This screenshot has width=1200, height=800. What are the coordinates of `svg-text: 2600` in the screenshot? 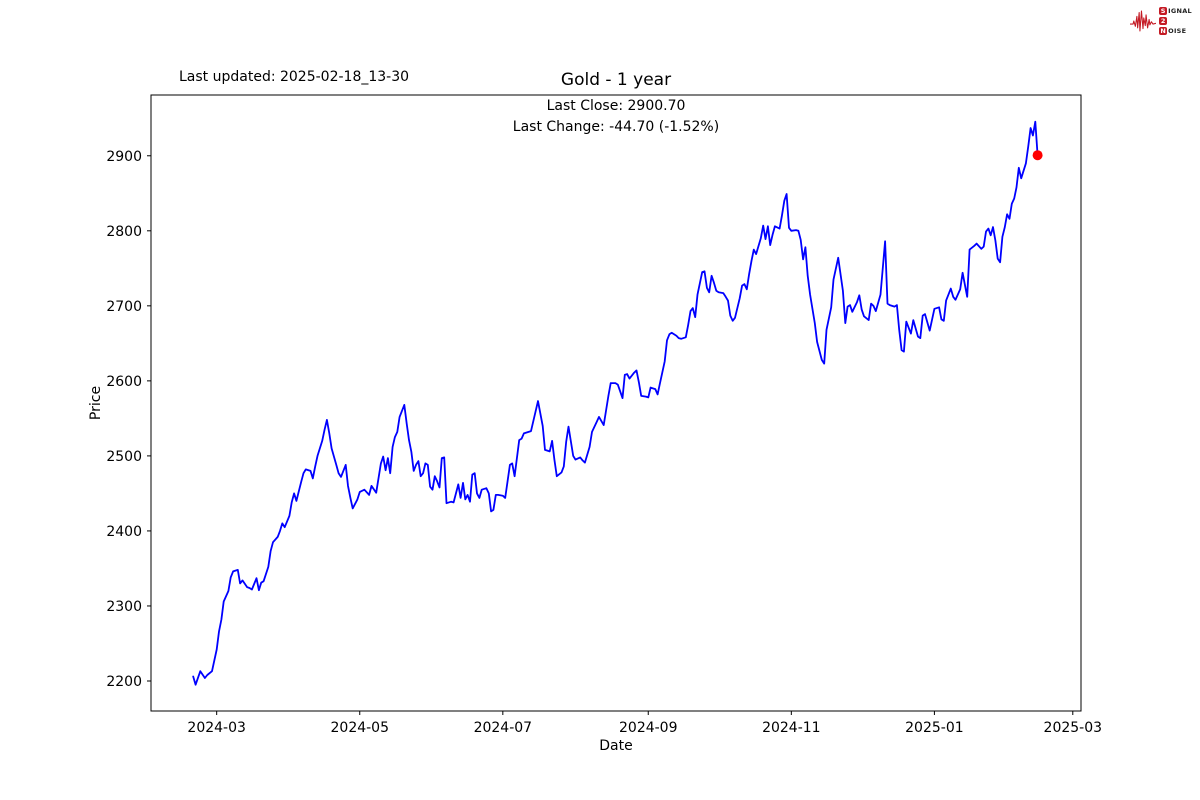 It's located at (124, 382).